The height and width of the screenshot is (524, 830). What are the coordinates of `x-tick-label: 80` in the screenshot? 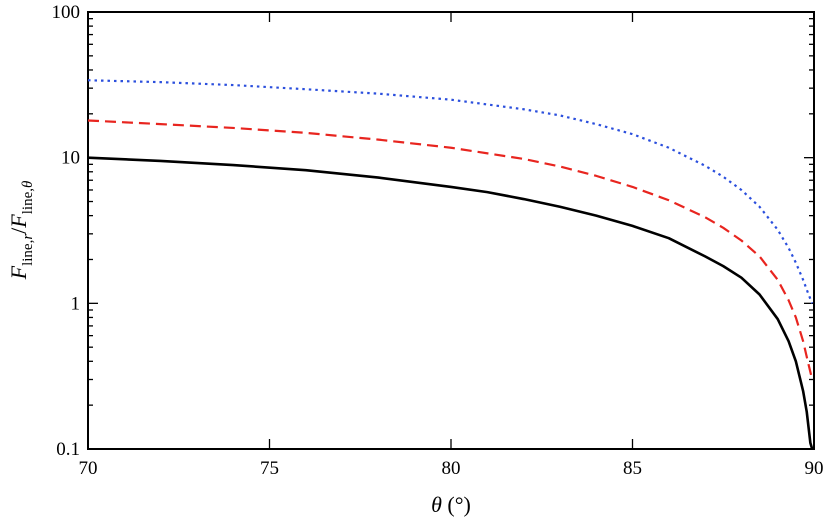 It's located at (451, 468).